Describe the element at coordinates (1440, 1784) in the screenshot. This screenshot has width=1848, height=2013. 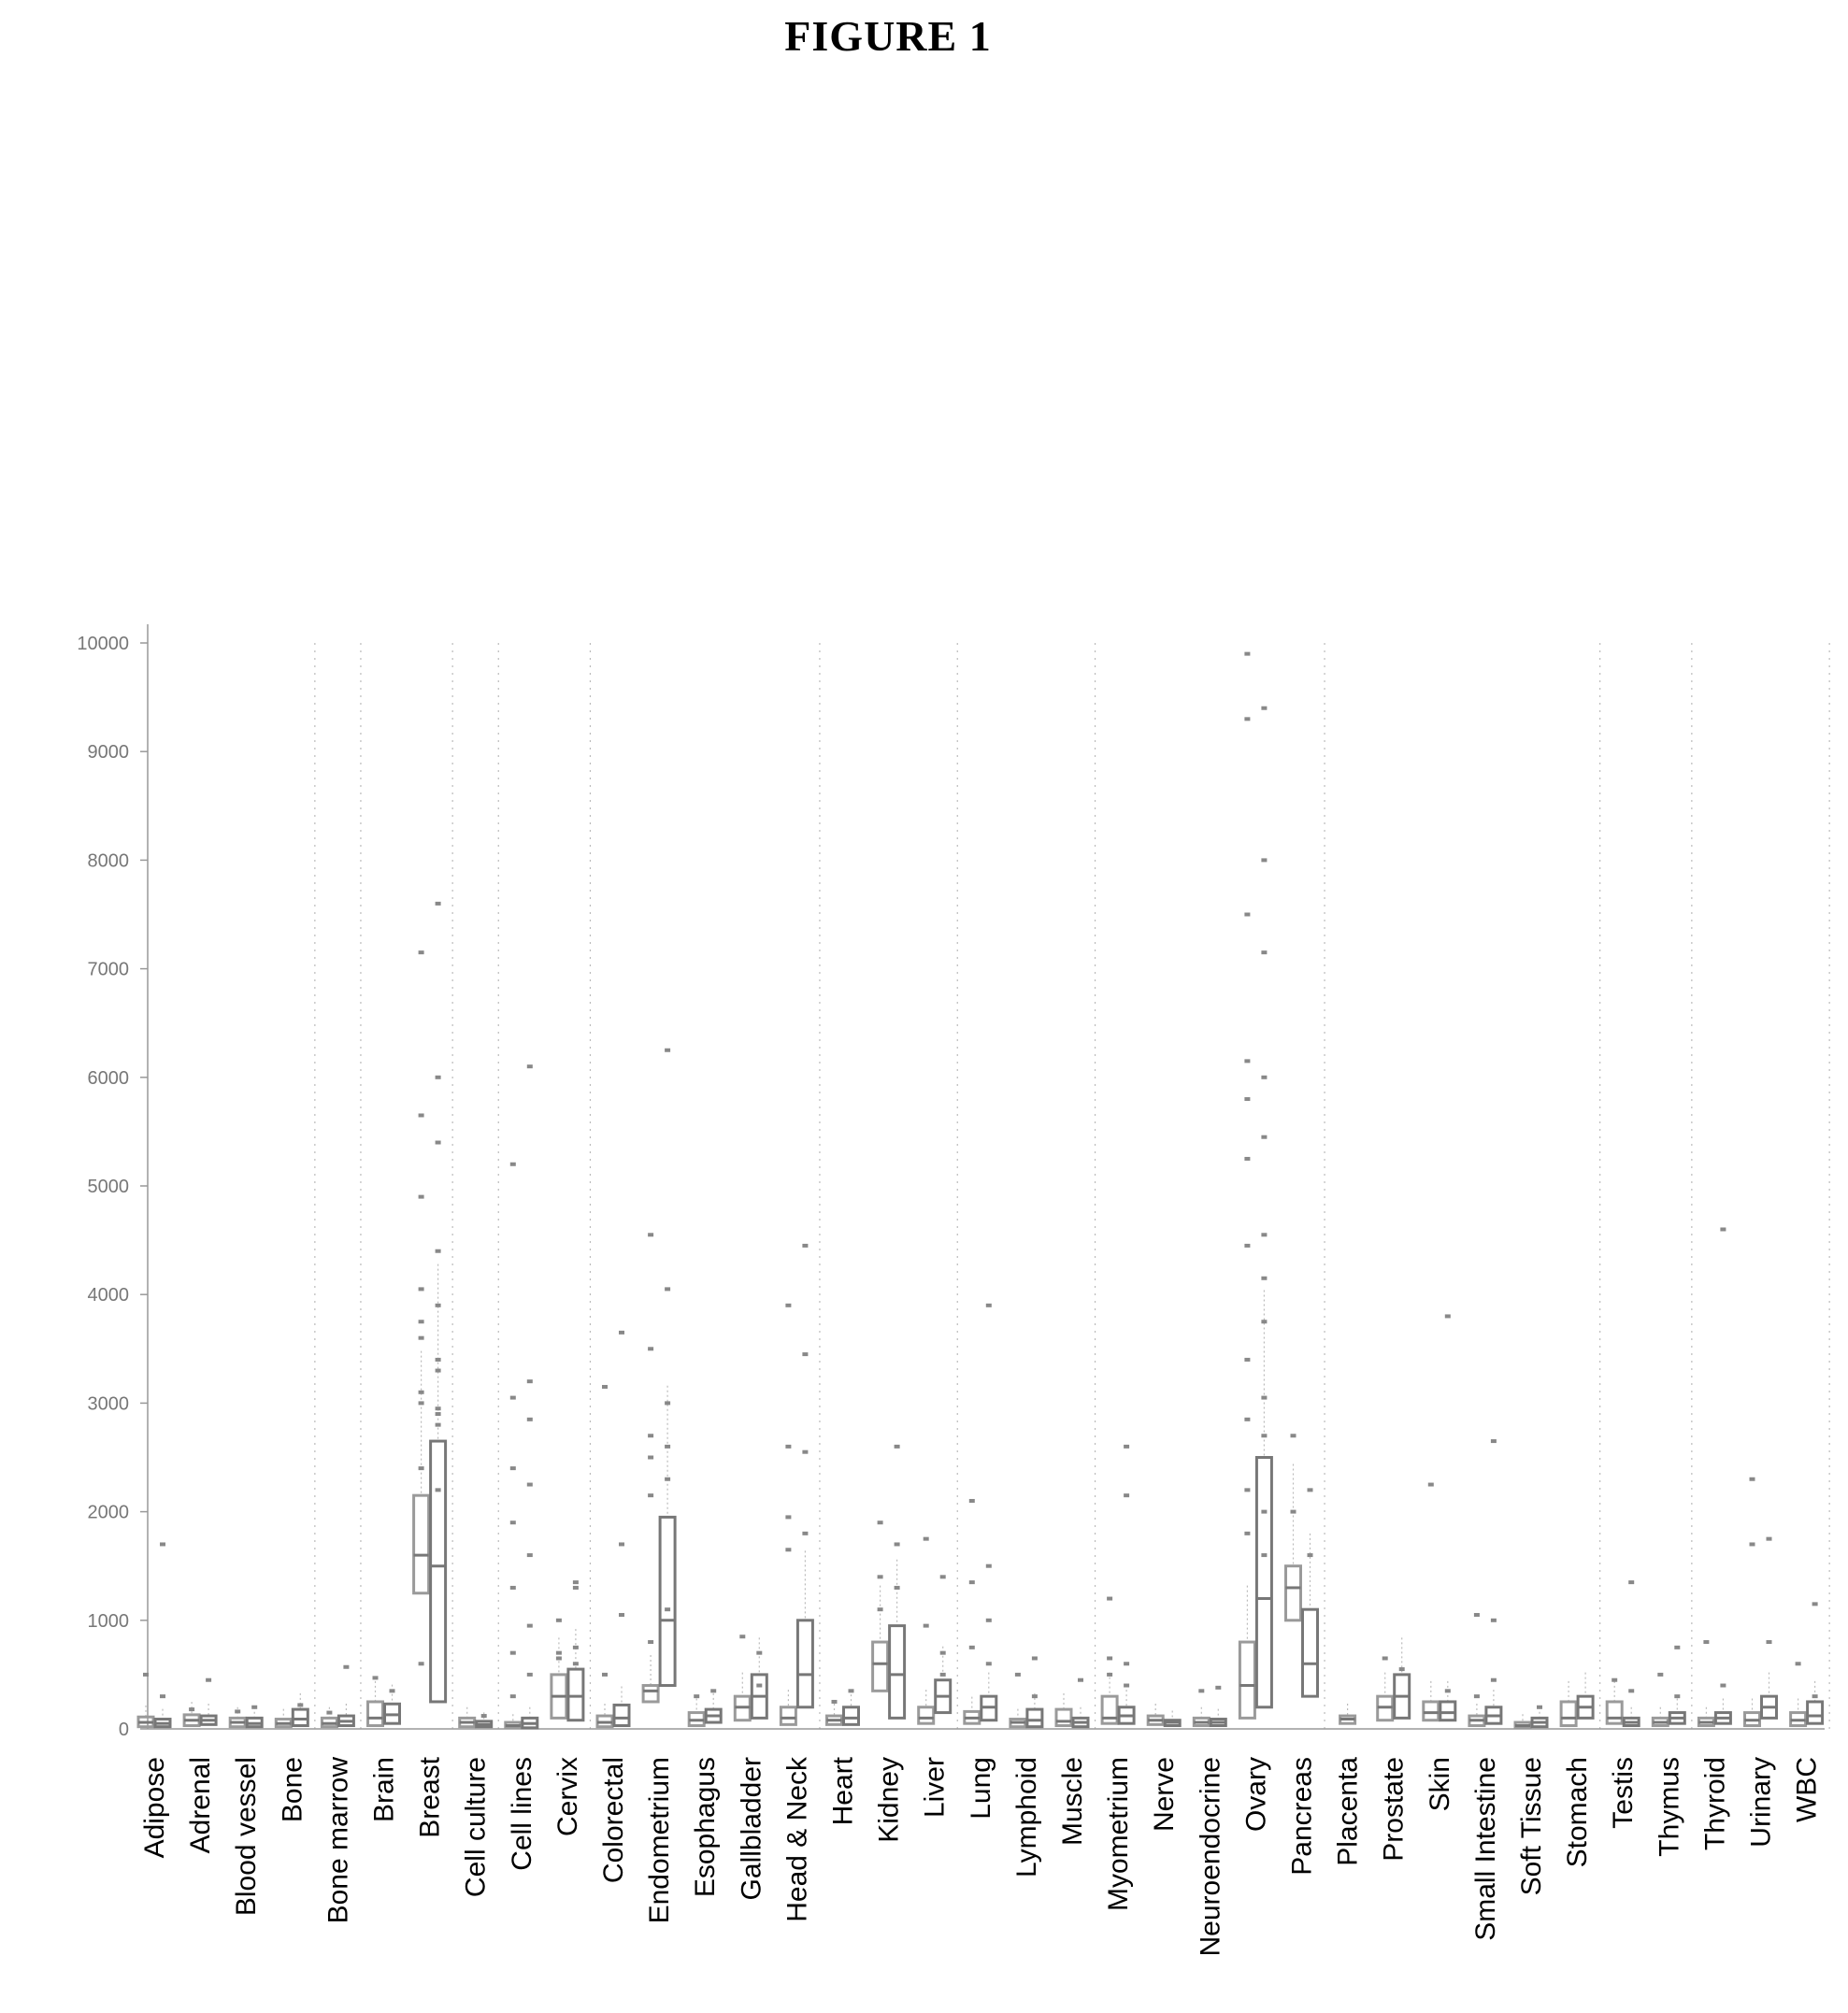
I see `category-label: Skin` at that location.